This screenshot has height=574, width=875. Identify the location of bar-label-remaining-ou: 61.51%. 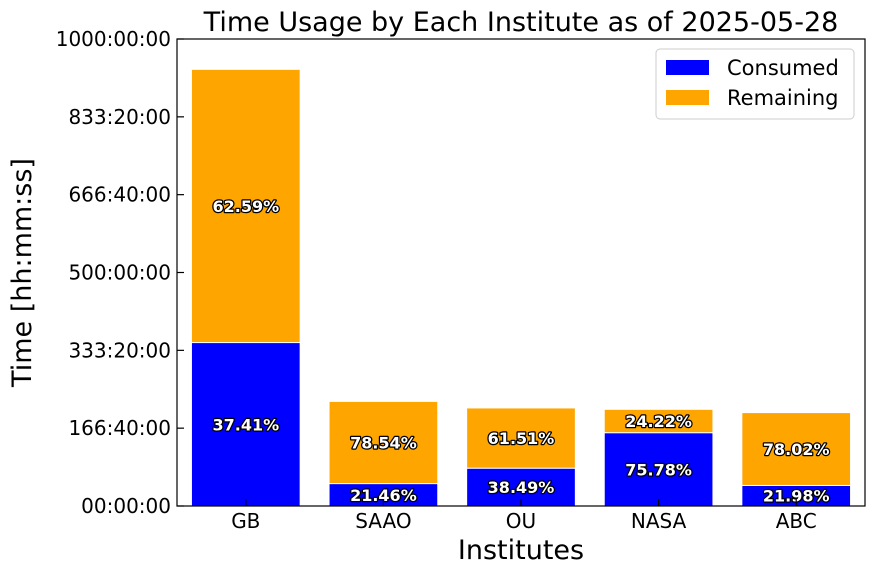
(521, 438).